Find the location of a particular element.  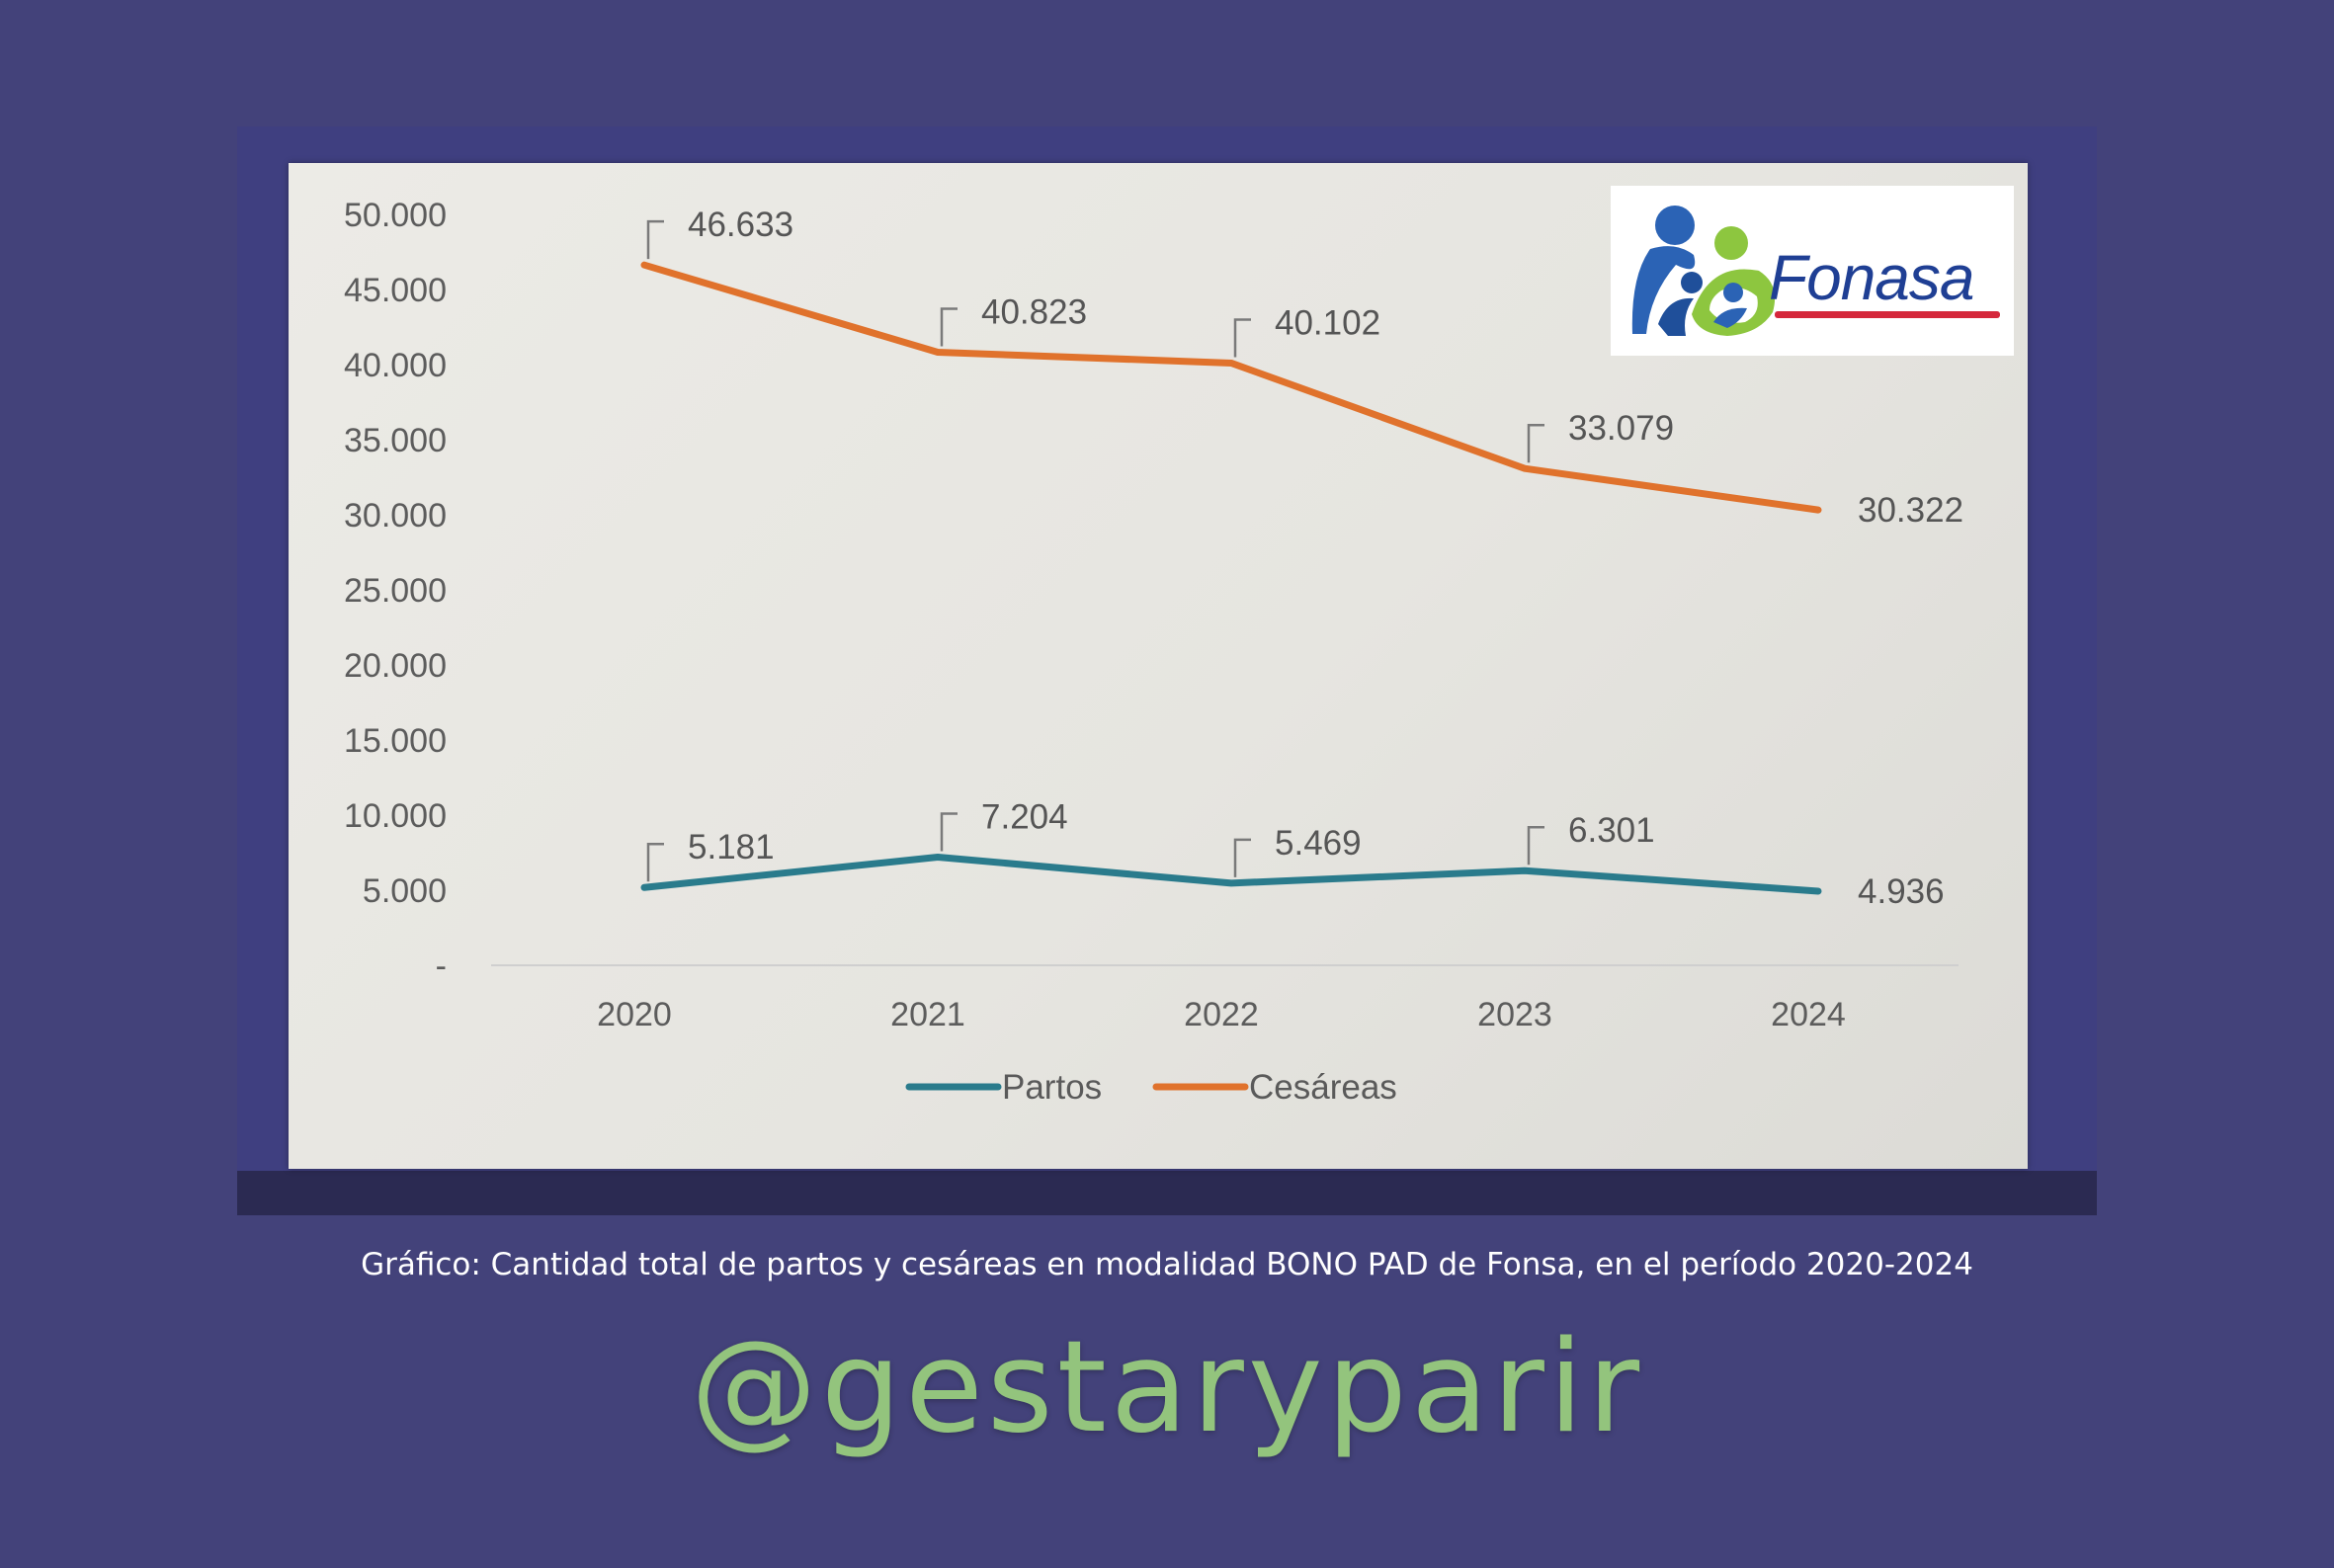

y-tick-label: 20.000 is located at coordinates (395, 666).